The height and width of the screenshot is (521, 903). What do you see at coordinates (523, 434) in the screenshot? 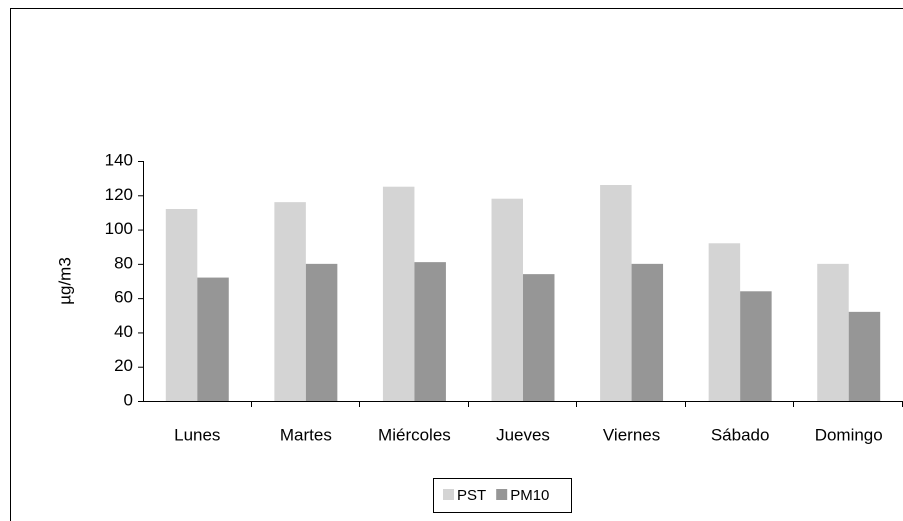
I see `x-tick-label: Jueves` at bounding box center [523, 434].